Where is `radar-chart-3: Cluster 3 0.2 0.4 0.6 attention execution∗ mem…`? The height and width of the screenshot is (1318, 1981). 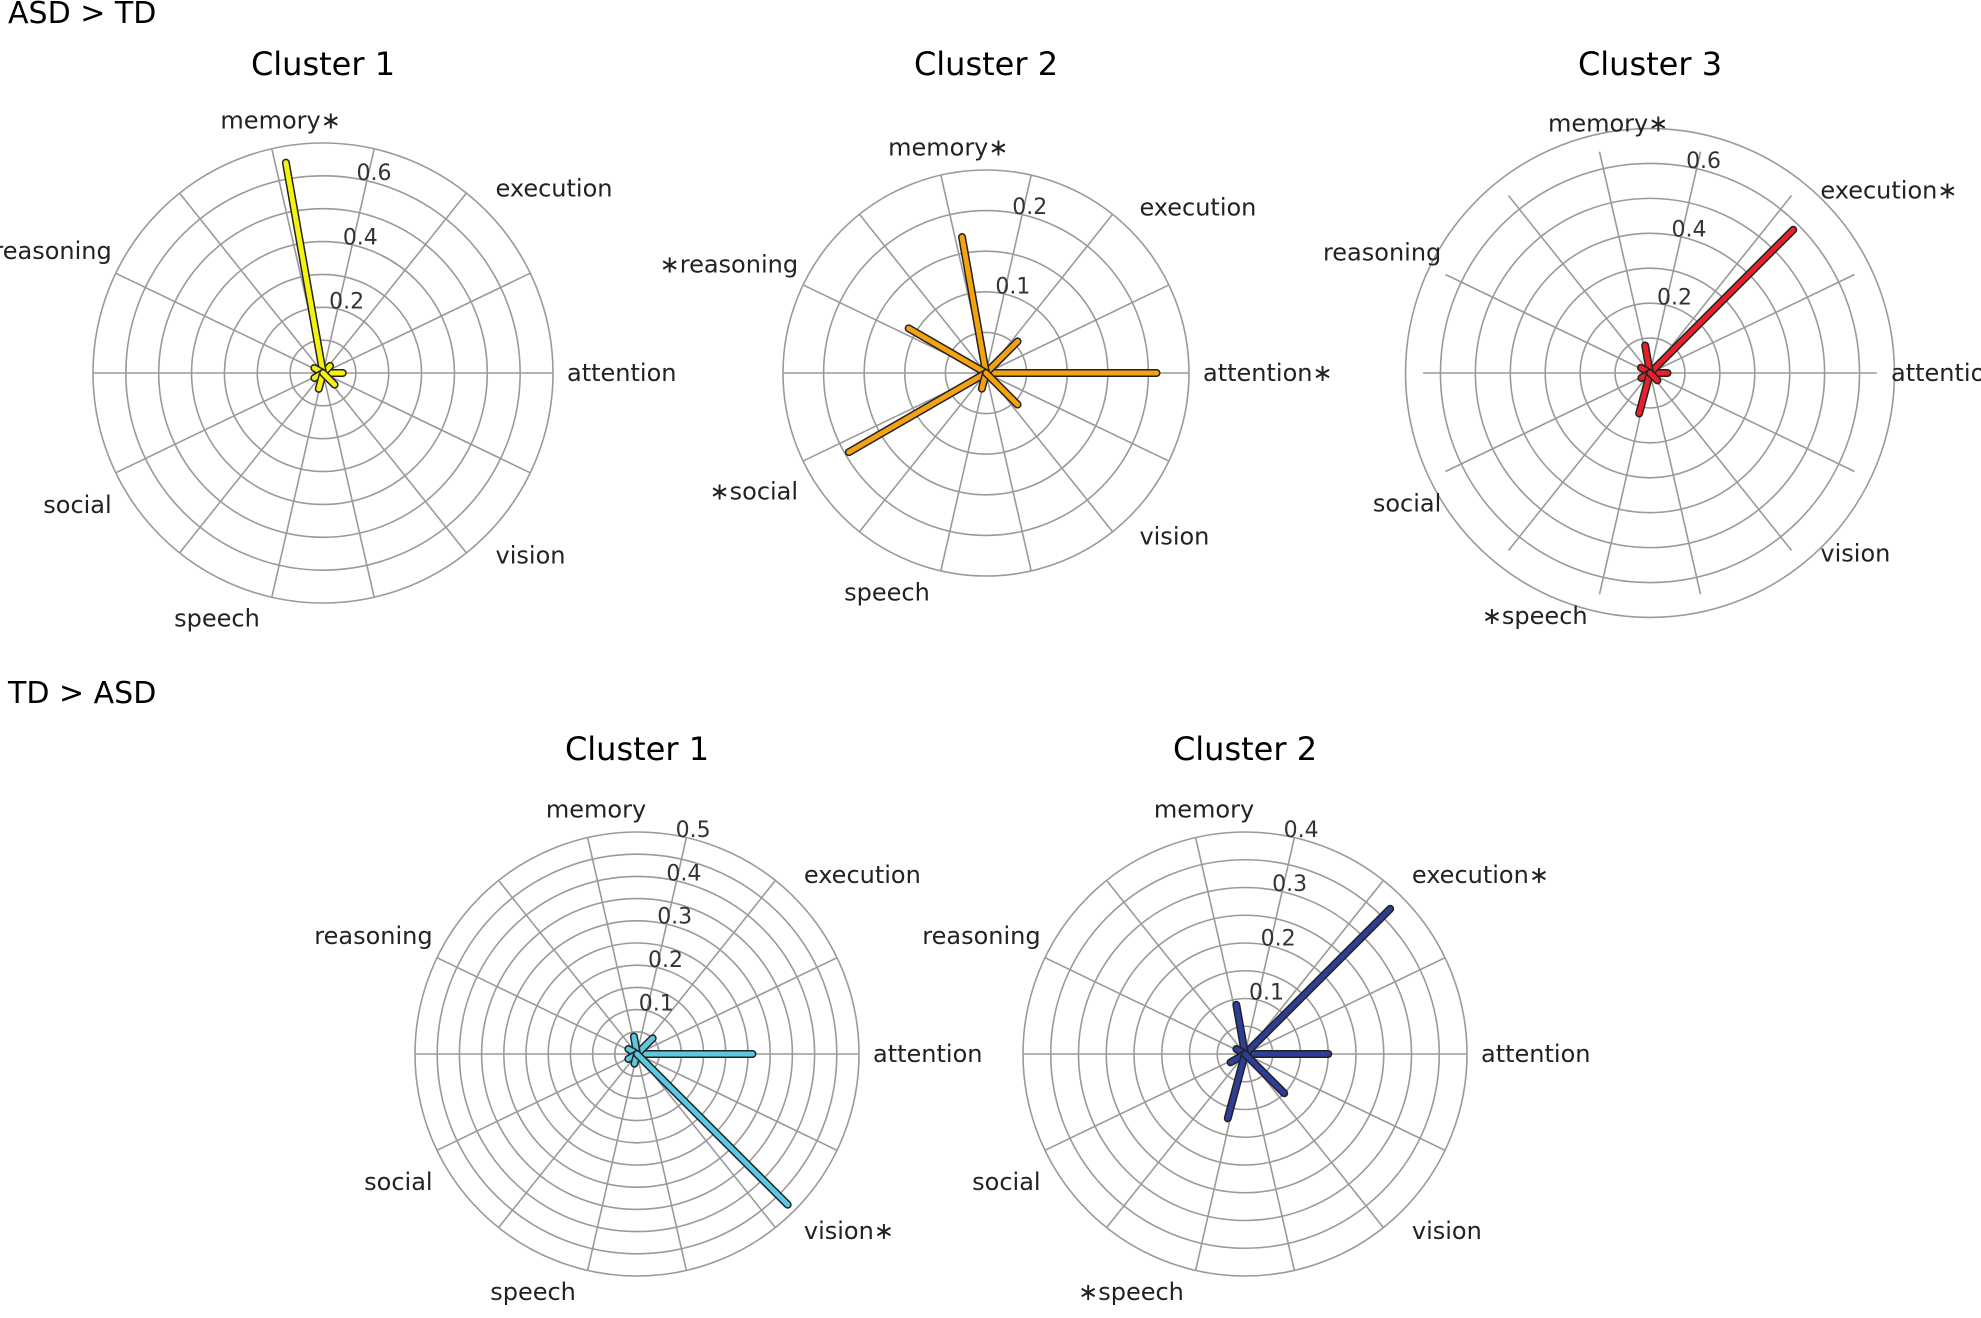
radar-chart-3: Cluster 3 0.2 0.4 0.6 attention execution∗ mem… is located at coordinates (1652, 337).